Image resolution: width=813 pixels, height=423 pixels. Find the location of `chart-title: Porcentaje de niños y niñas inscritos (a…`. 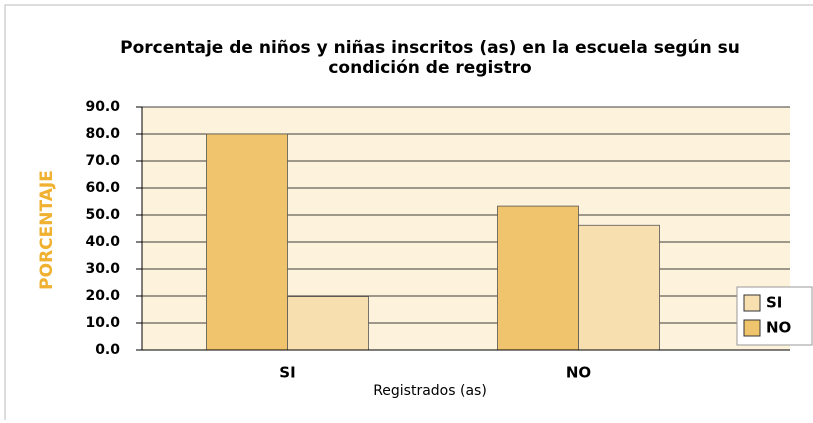

chart-title: Porcentaje de niños y niñas inscritos (a… is located at coordinates (430, 58).